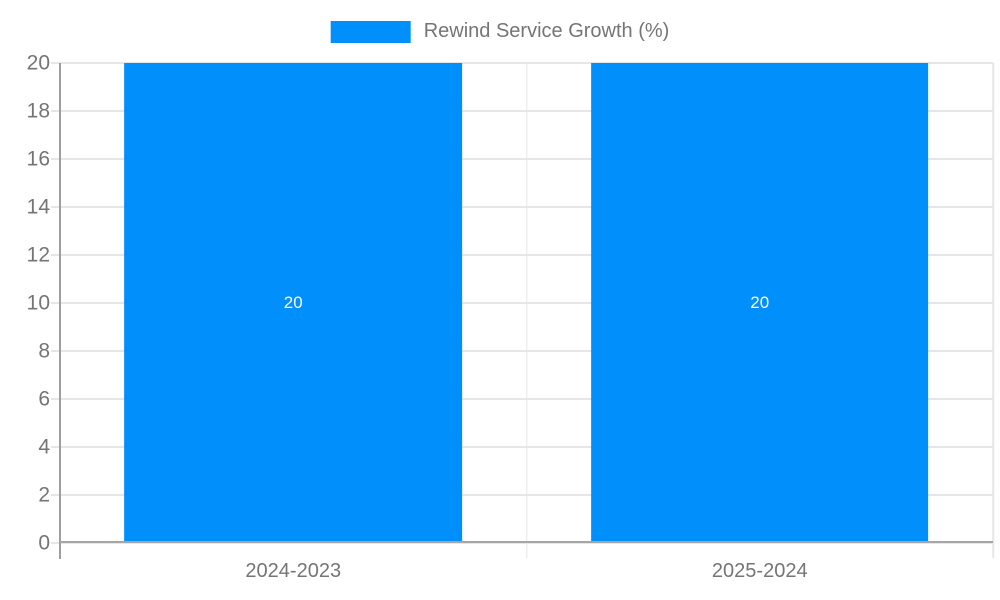 Image resolution: width=1000 pixels, height=600 pixels. I want to click on x-category-label: 2024-2023, so click(293, 571).